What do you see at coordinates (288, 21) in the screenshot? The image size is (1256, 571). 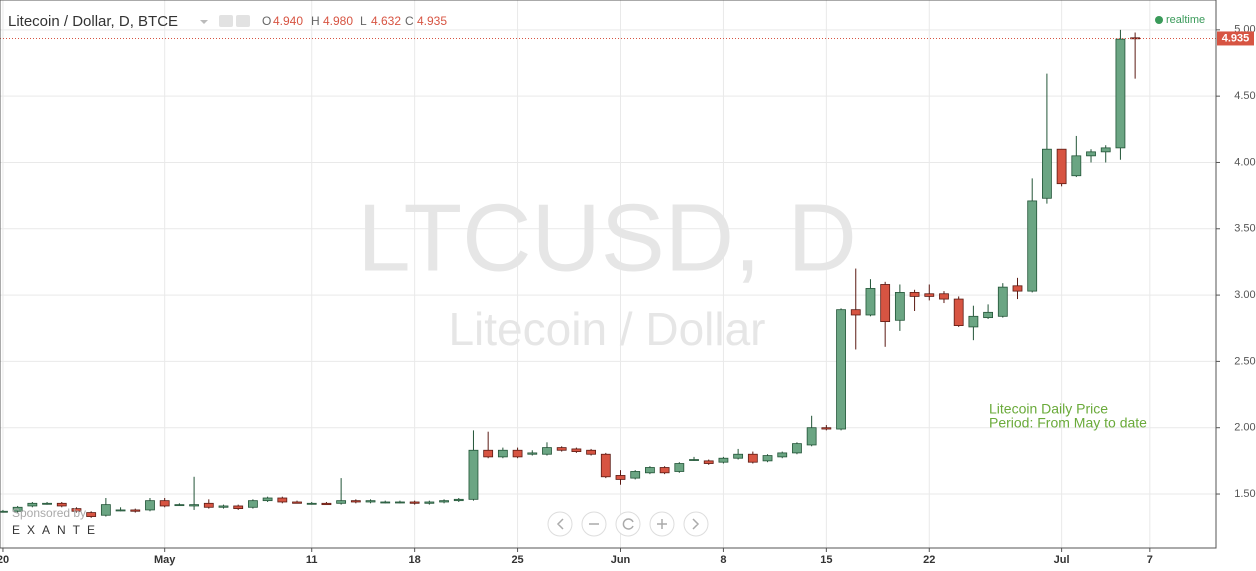 I see `ohlc-value: 4.940` at bounding box center [288, 21].